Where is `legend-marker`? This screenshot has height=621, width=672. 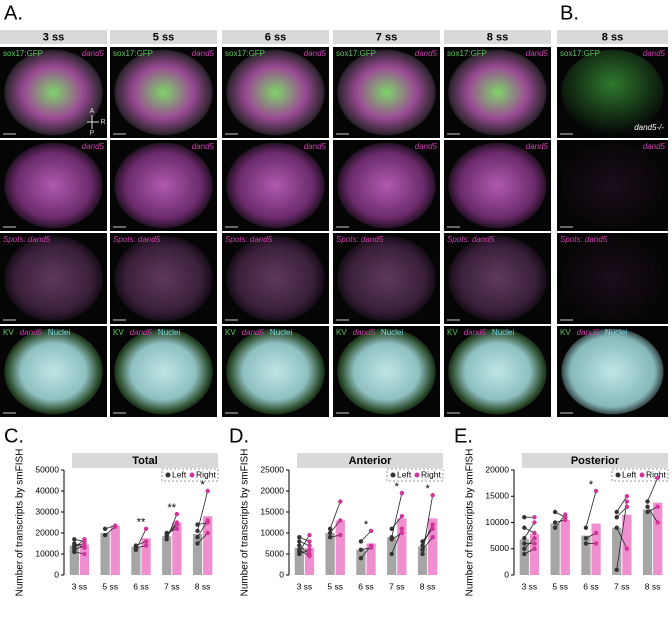
legend-marker is located at coordinates (393, 475).